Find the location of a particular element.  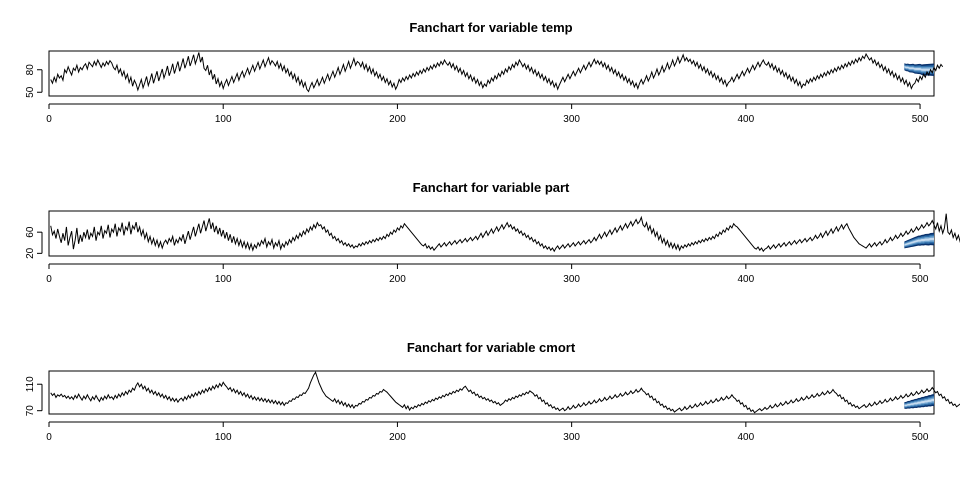

panel-cmort-y-tick-label: 70 is located at coordinates (30, 411).